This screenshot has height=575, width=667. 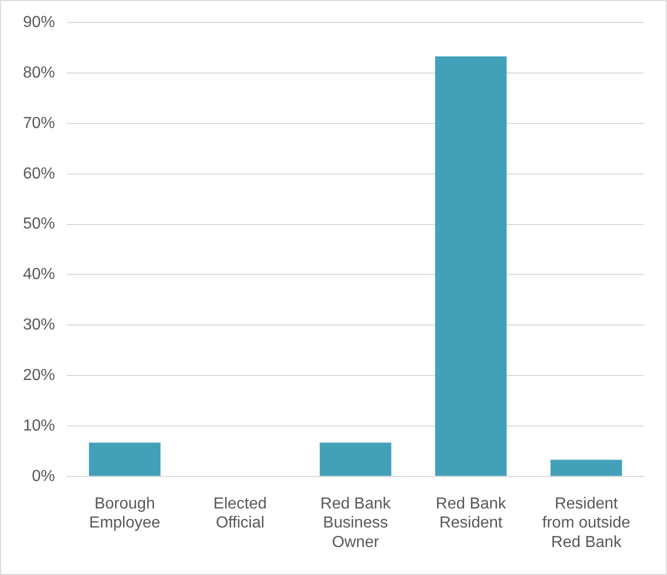 I want to click on x-tick-label: Borough Employee, so click(x=124, y=513).